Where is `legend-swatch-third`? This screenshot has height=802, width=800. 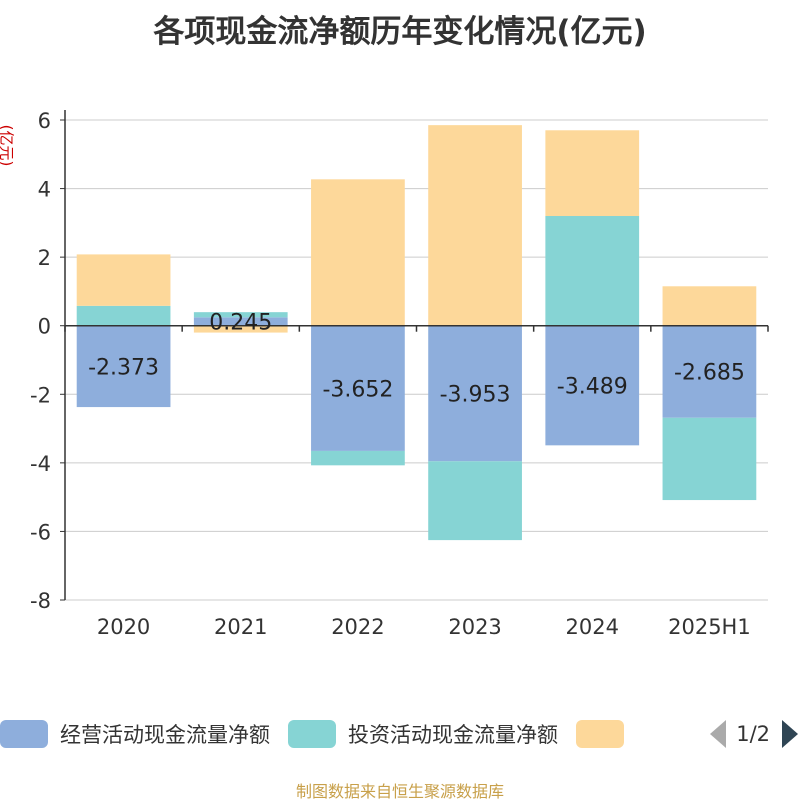 legend-swatch-third is located at coordinates (600, 734).